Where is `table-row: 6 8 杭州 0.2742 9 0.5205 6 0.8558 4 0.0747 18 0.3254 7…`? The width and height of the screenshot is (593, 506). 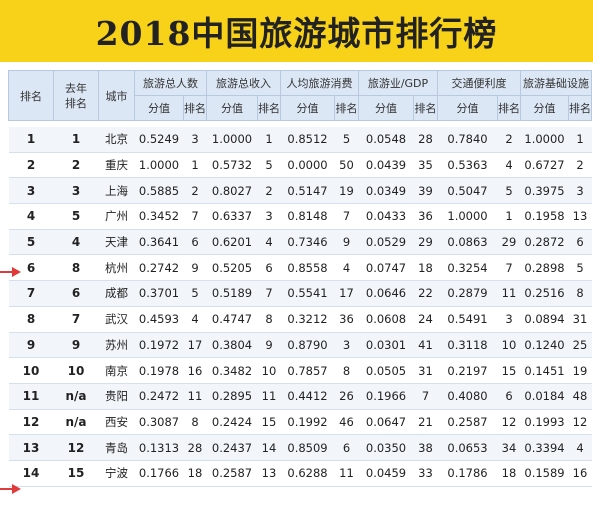
table-row: 6 8 杭州 0.2742 9 0.5205 6 0.8558 4 0.0747 18 0.3254 7… is located at coordinates (300, 268).